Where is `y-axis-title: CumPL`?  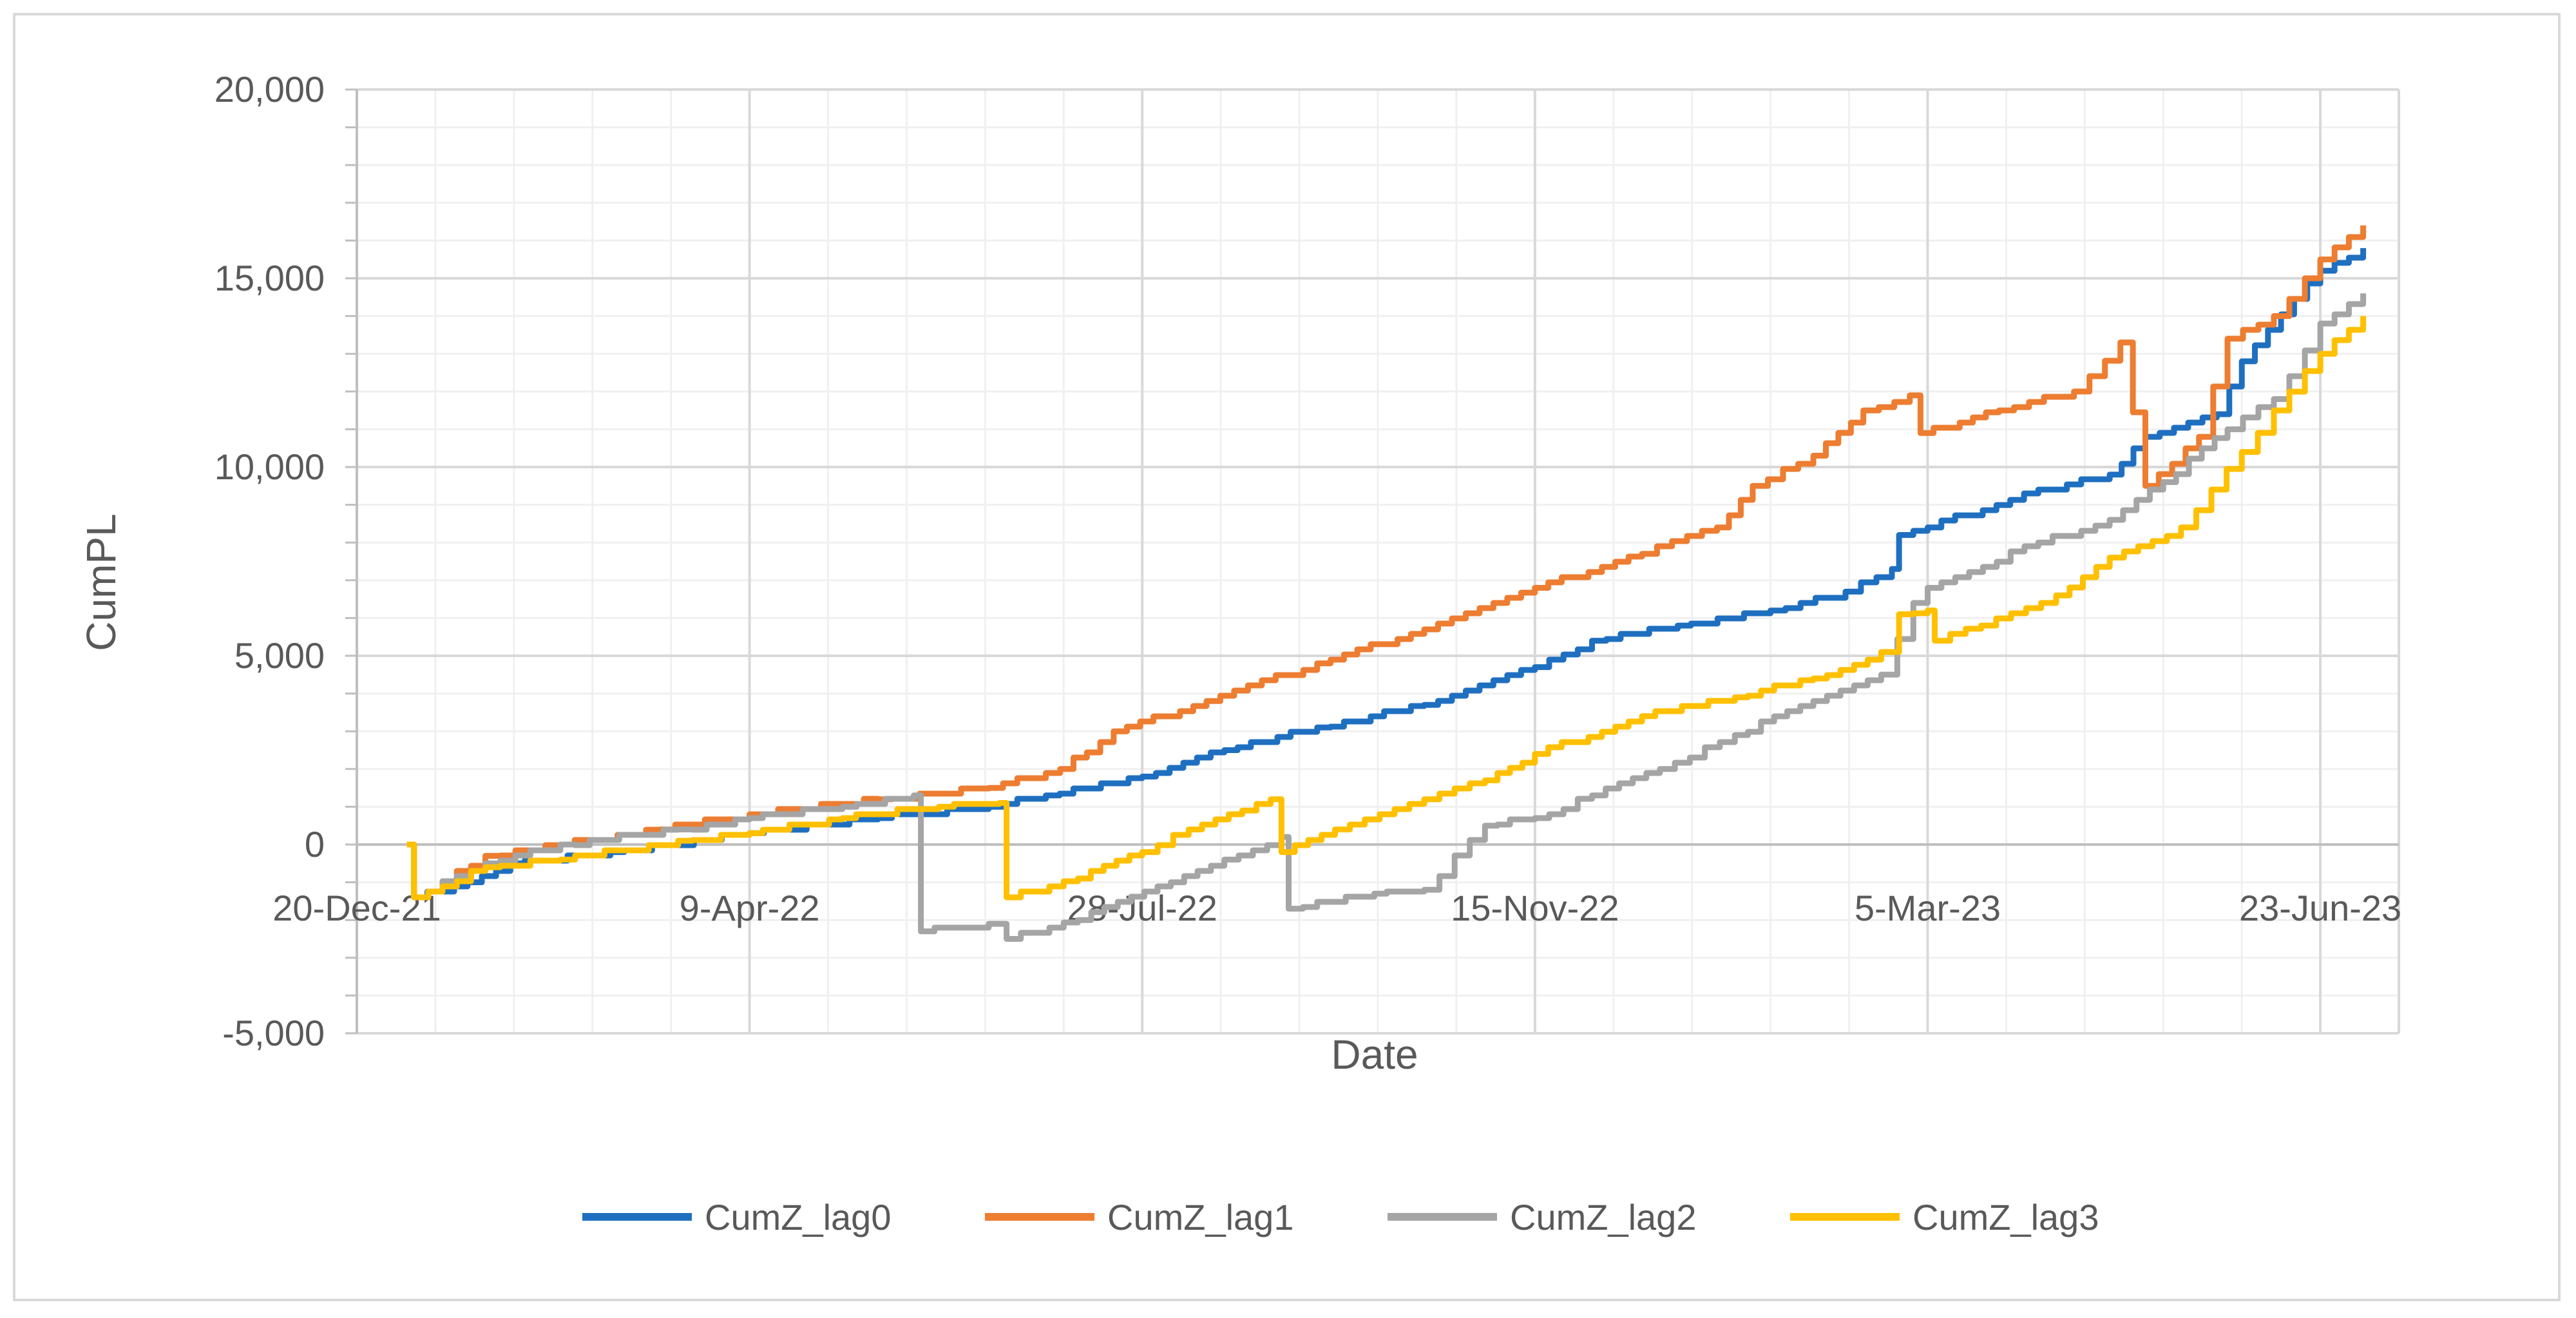
y-axis-title: CumPL is located at coordinates (101, 582).